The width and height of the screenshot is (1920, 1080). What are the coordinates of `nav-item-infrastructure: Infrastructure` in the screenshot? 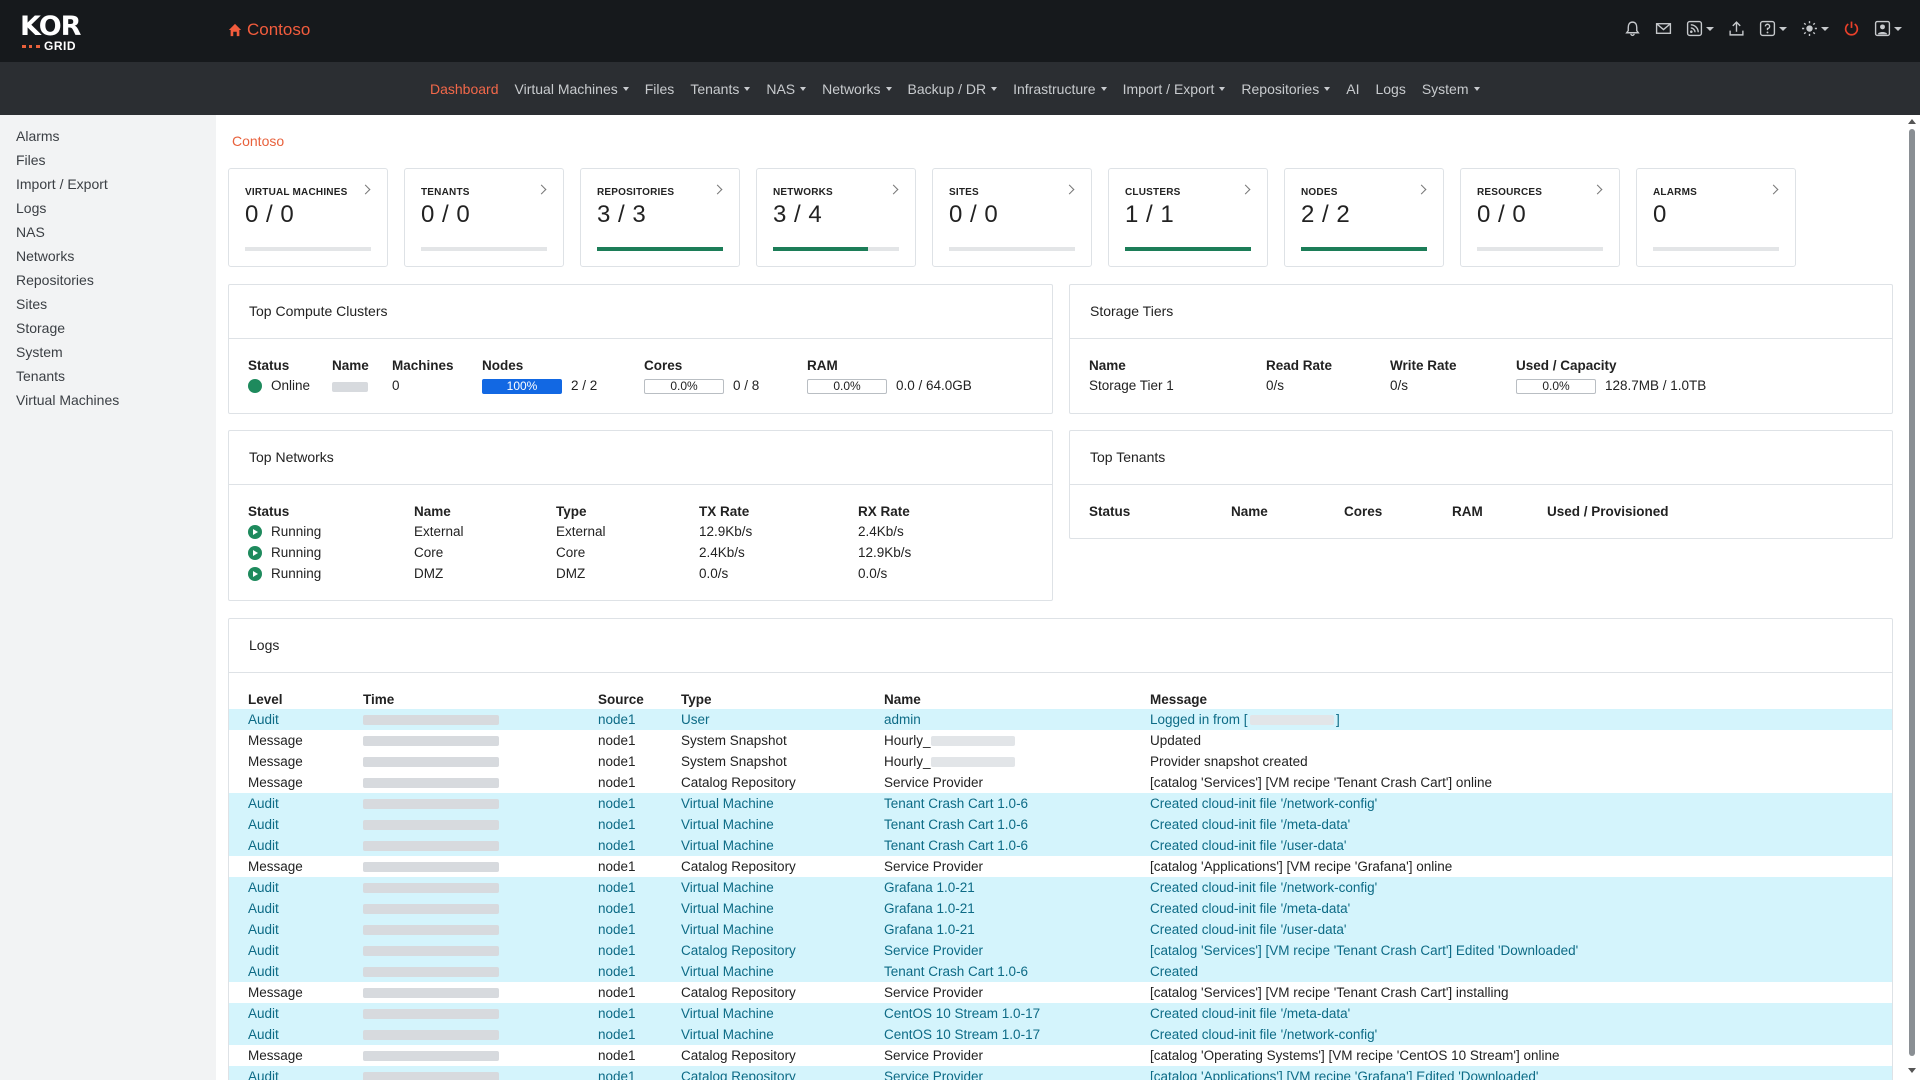 It's located at (1060, 89).